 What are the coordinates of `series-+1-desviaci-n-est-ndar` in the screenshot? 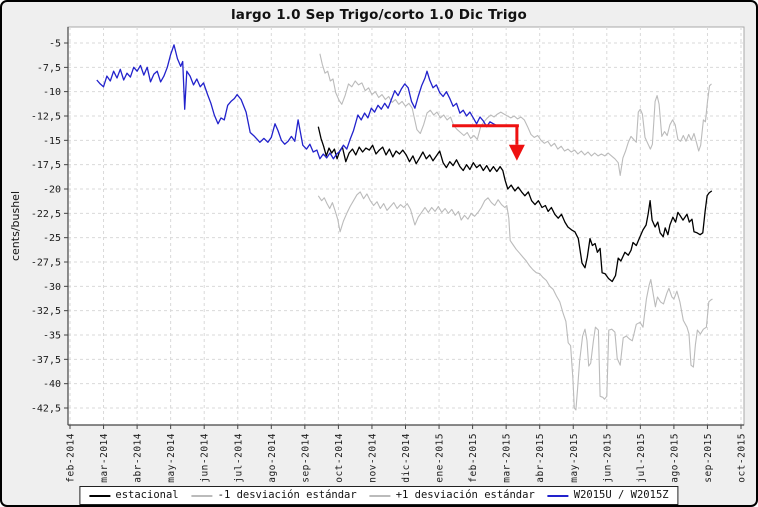 It's located at (515, 114).